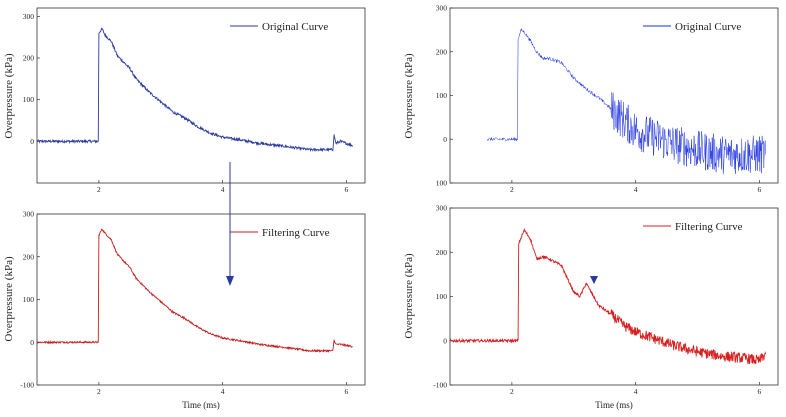  What do you see at coordinates (230, 281) in the screenshot?
I see `arrow-head` at bounding box center [230, 281].